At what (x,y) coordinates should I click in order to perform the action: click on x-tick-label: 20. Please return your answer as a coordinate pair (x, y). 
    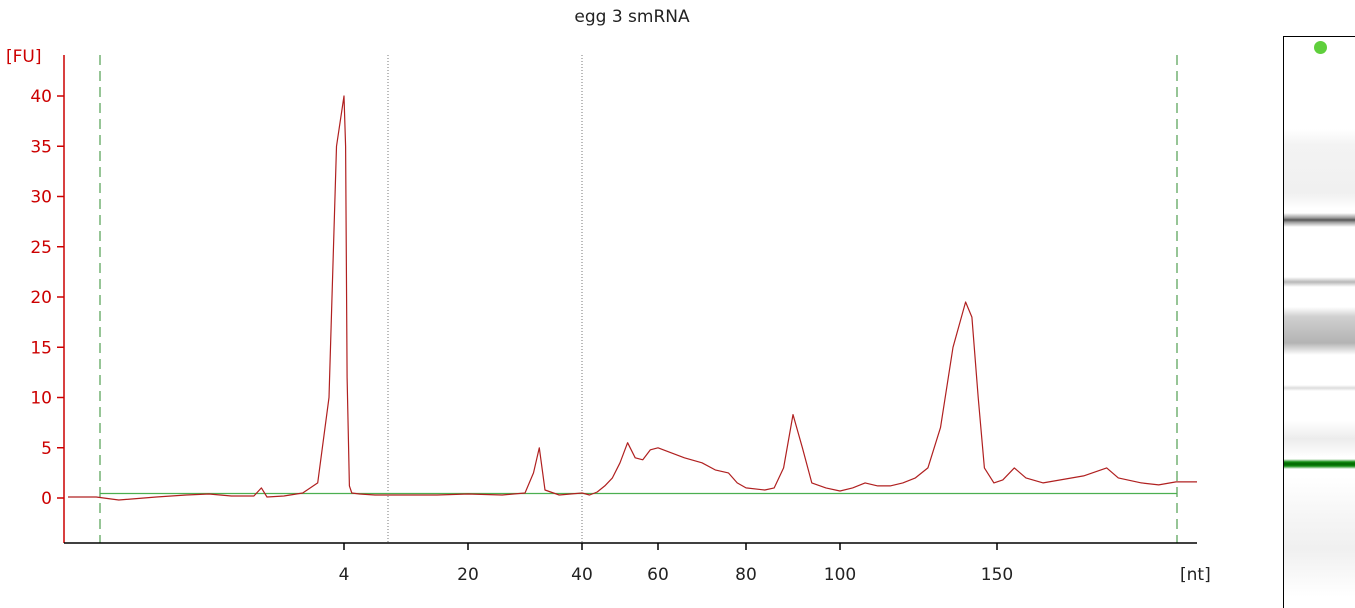
    Looking at the image, I should click on (468, 575).